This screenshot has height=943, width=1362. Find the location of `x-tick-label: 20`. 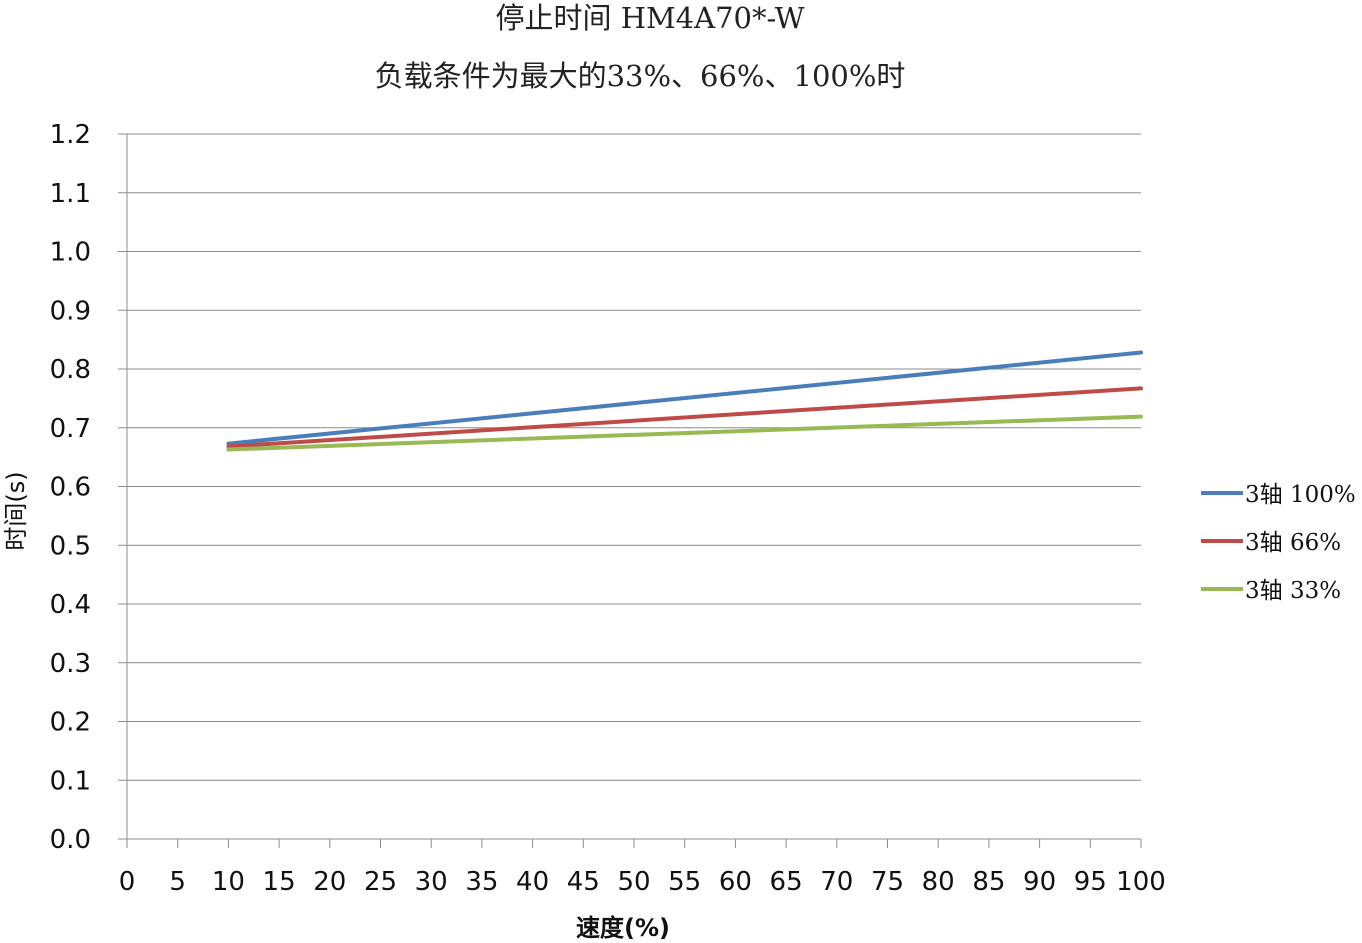

x-tick-label: 20 is located at coordinates (329, 882).